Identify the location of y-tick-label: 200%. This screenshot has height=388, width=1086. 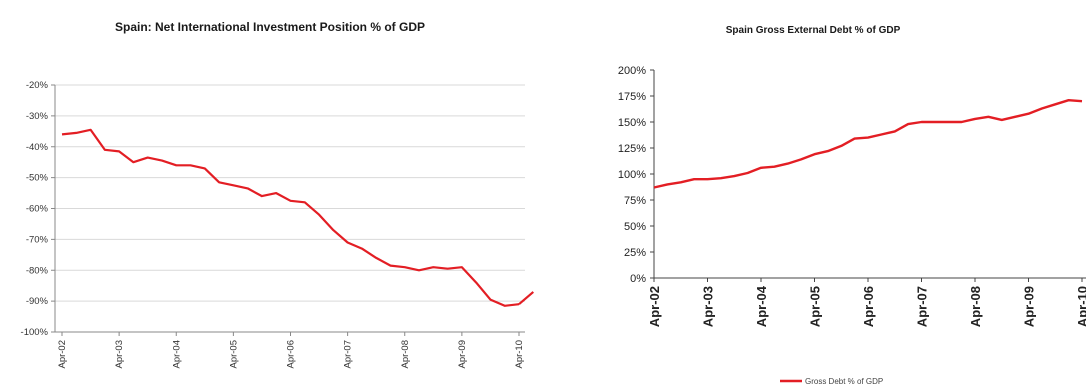
(632, 71).